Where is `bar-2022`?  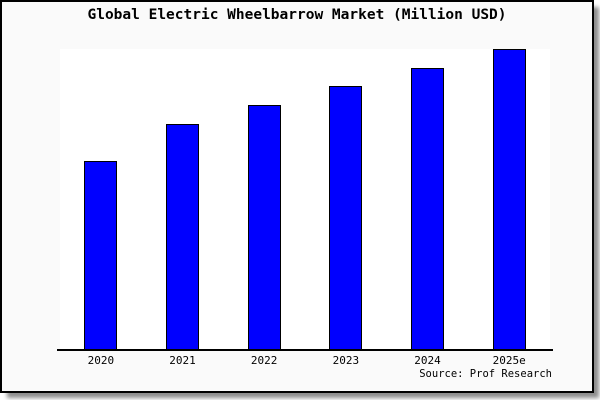
bar-2022 is located at coordinates (264, 227).